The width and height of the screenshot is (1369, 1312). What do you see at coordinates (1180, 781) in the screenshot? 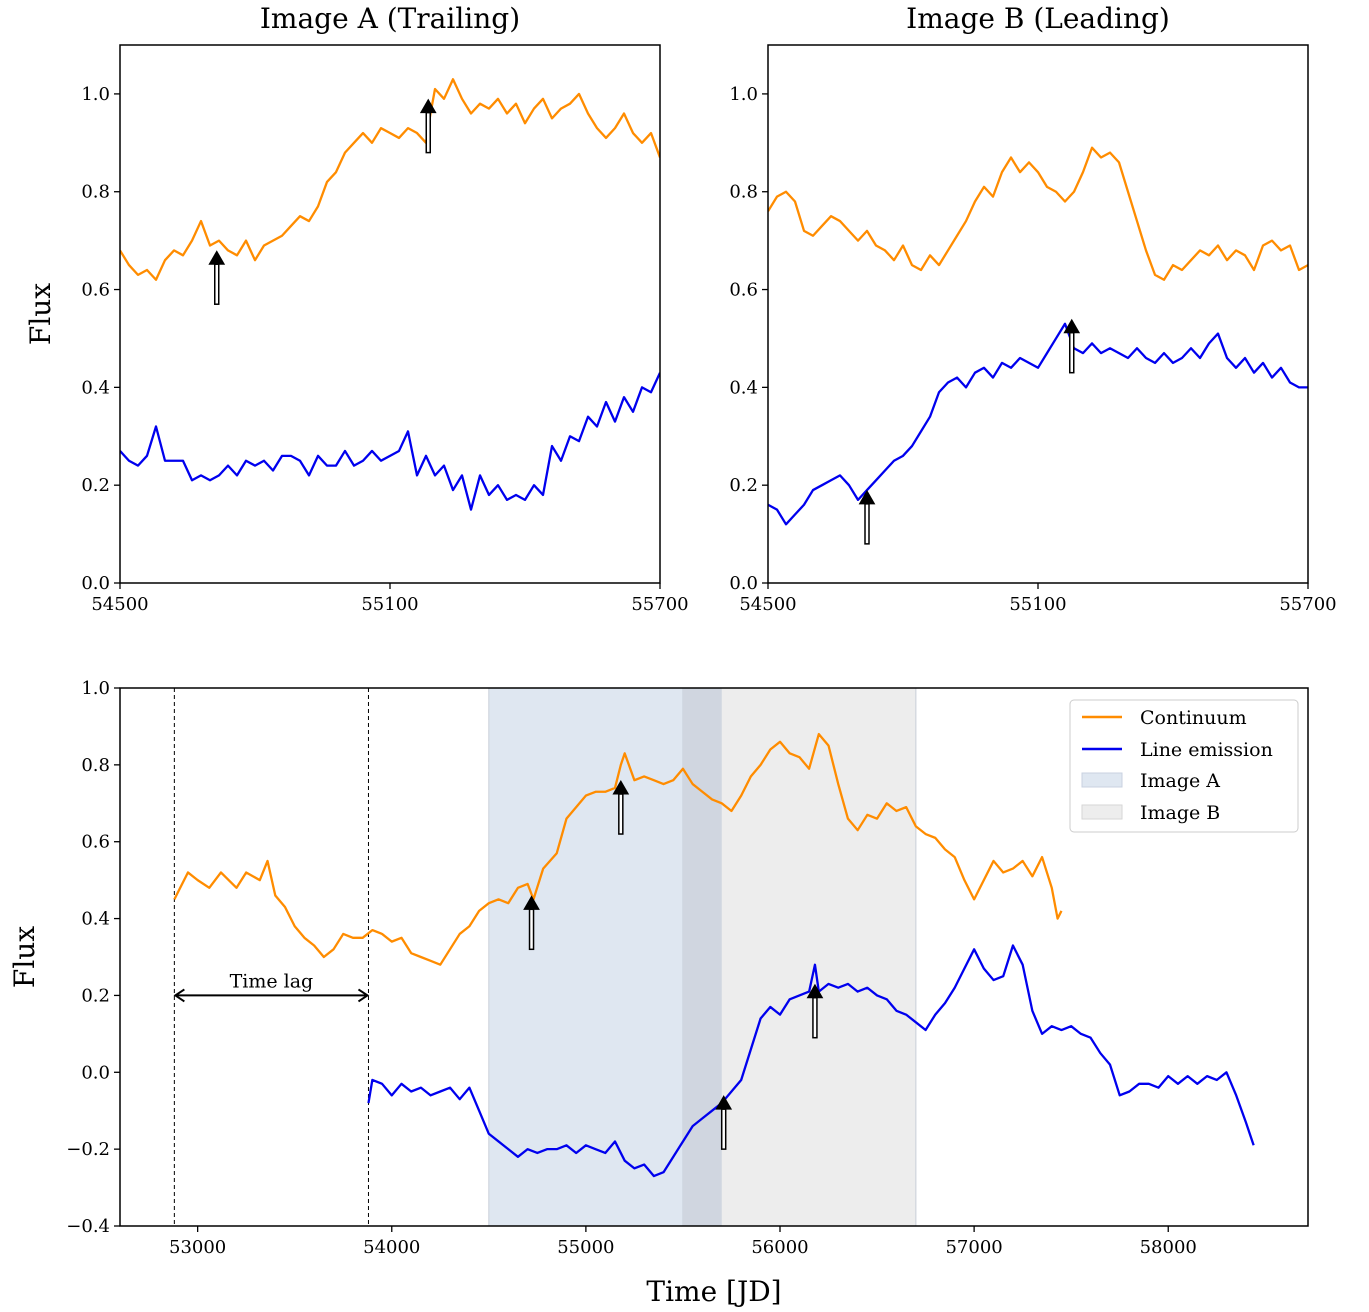
I see `legend-label-image-a: Image A` at bounding box center [1180, 781].